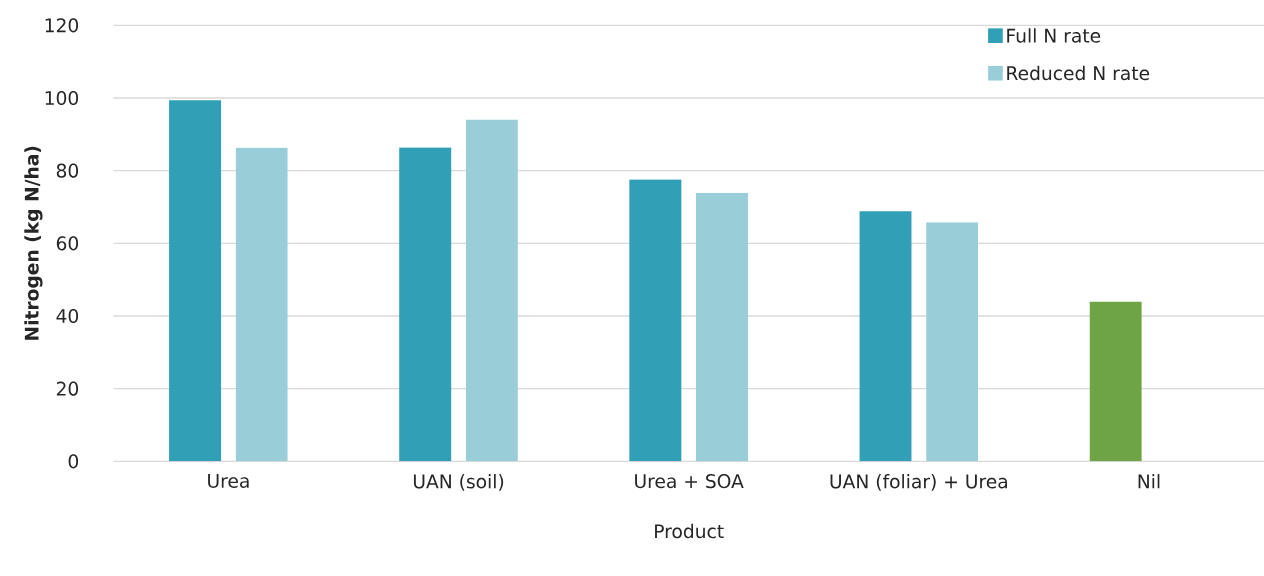  Describe the element at coordinates (689, 481) in the screenshot. I see `x-tick-label: Urea + SOA` at that location.